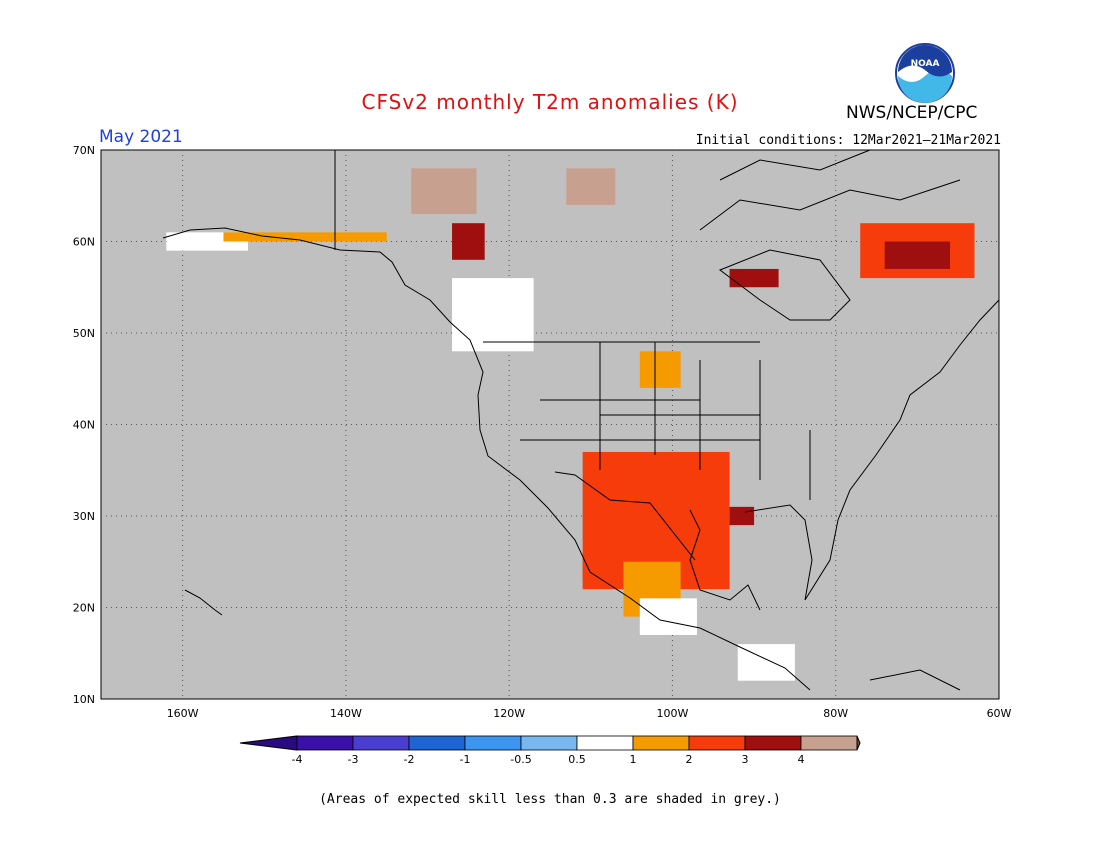 The width and height of the screenshot is (1100, 850). I want to click on lon-label: 160W, so click(183, 713).